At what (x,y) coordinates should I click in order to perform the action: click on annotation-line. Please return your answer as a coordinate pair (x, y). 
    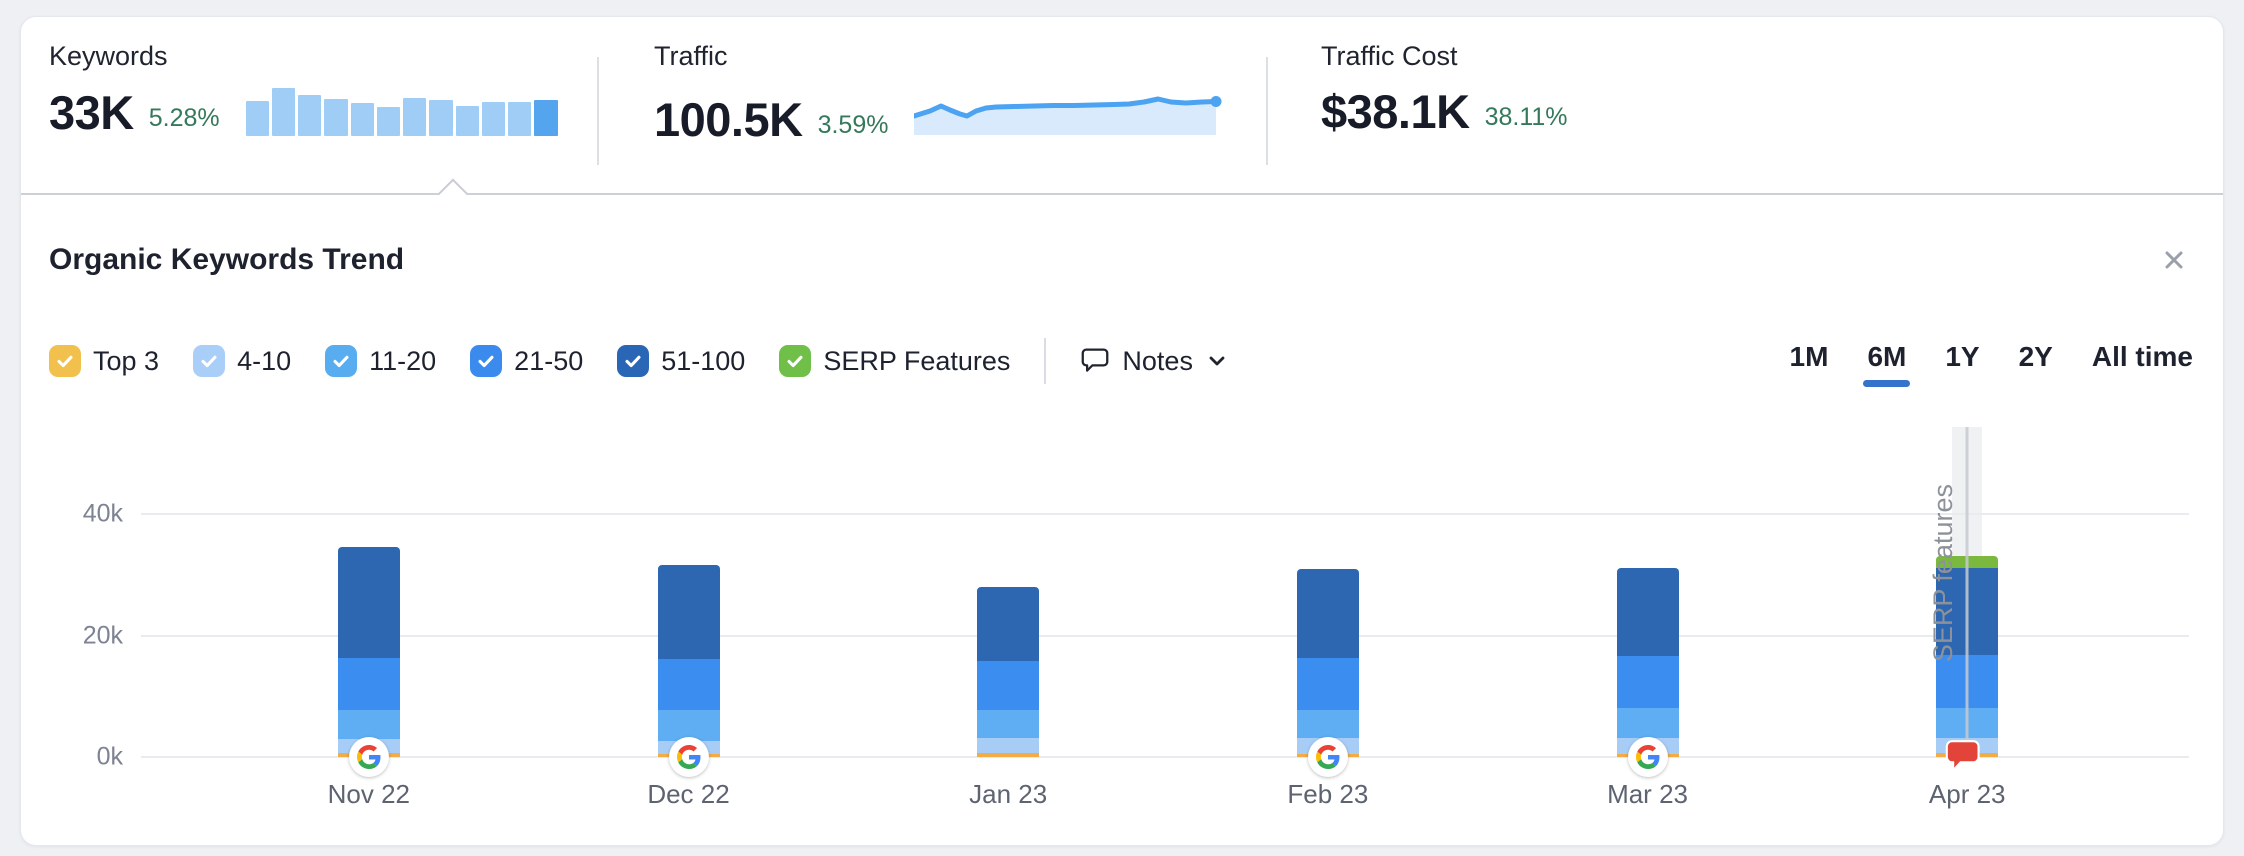
    Looking at the image, I should click on (1967, 592).